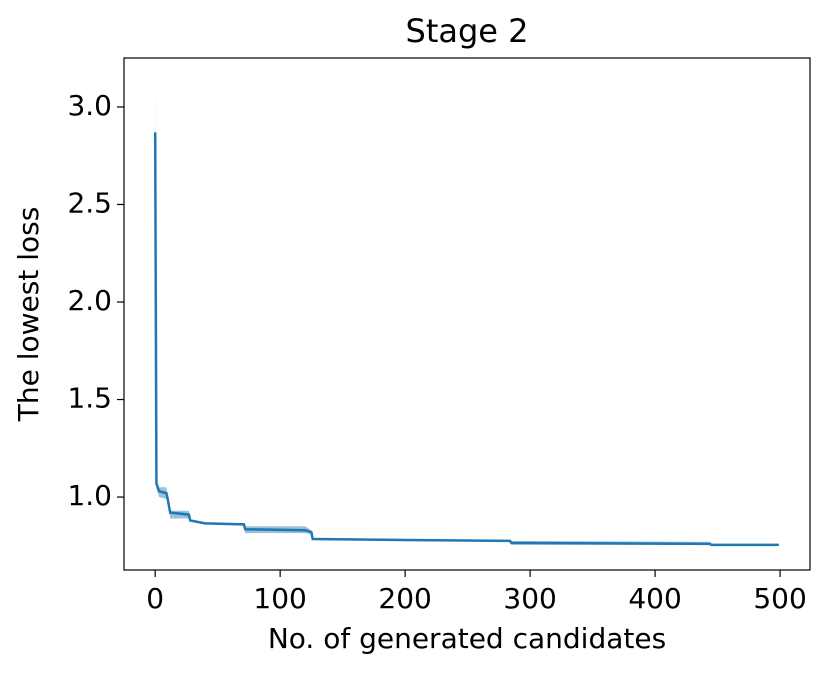 The image size is (831, 673). What do you see at coordinates (89, 105) in the screenshot?
I see `y-tick-label: 3.0` at bounding box center [89, 105].